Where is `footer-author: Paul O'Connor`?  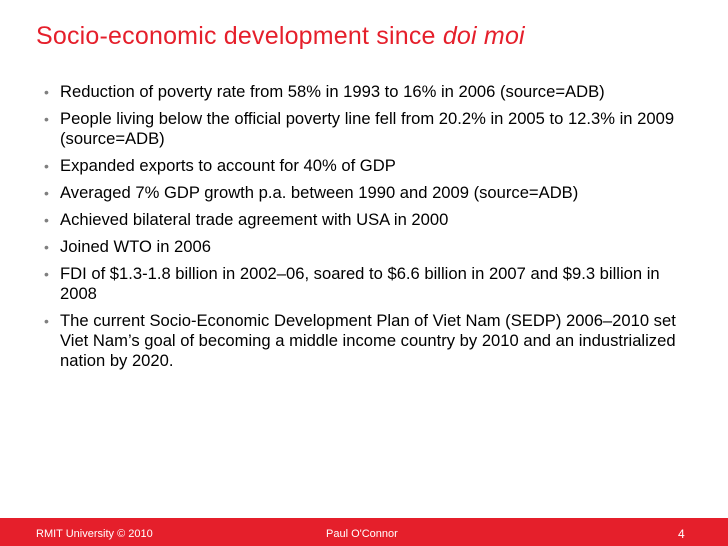 footer-author: Paul O'Connor is located at coordinates (362, 534).